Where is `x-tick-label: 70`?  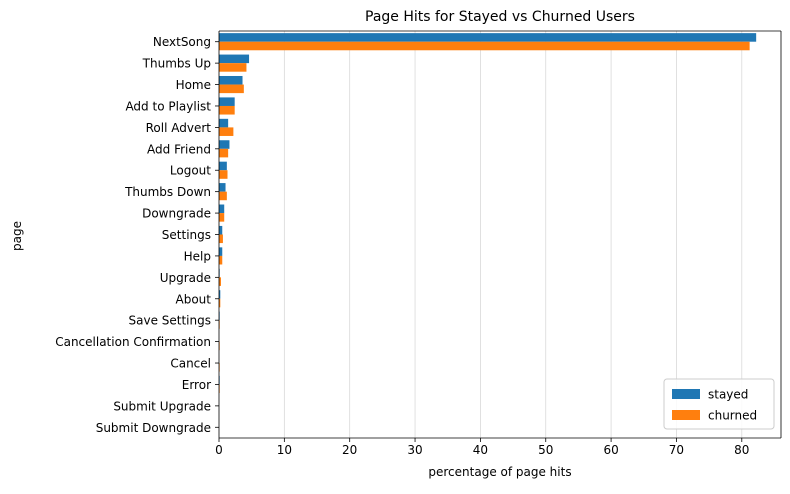
x-tick-label: 70 is located at coordinates (676, 450).